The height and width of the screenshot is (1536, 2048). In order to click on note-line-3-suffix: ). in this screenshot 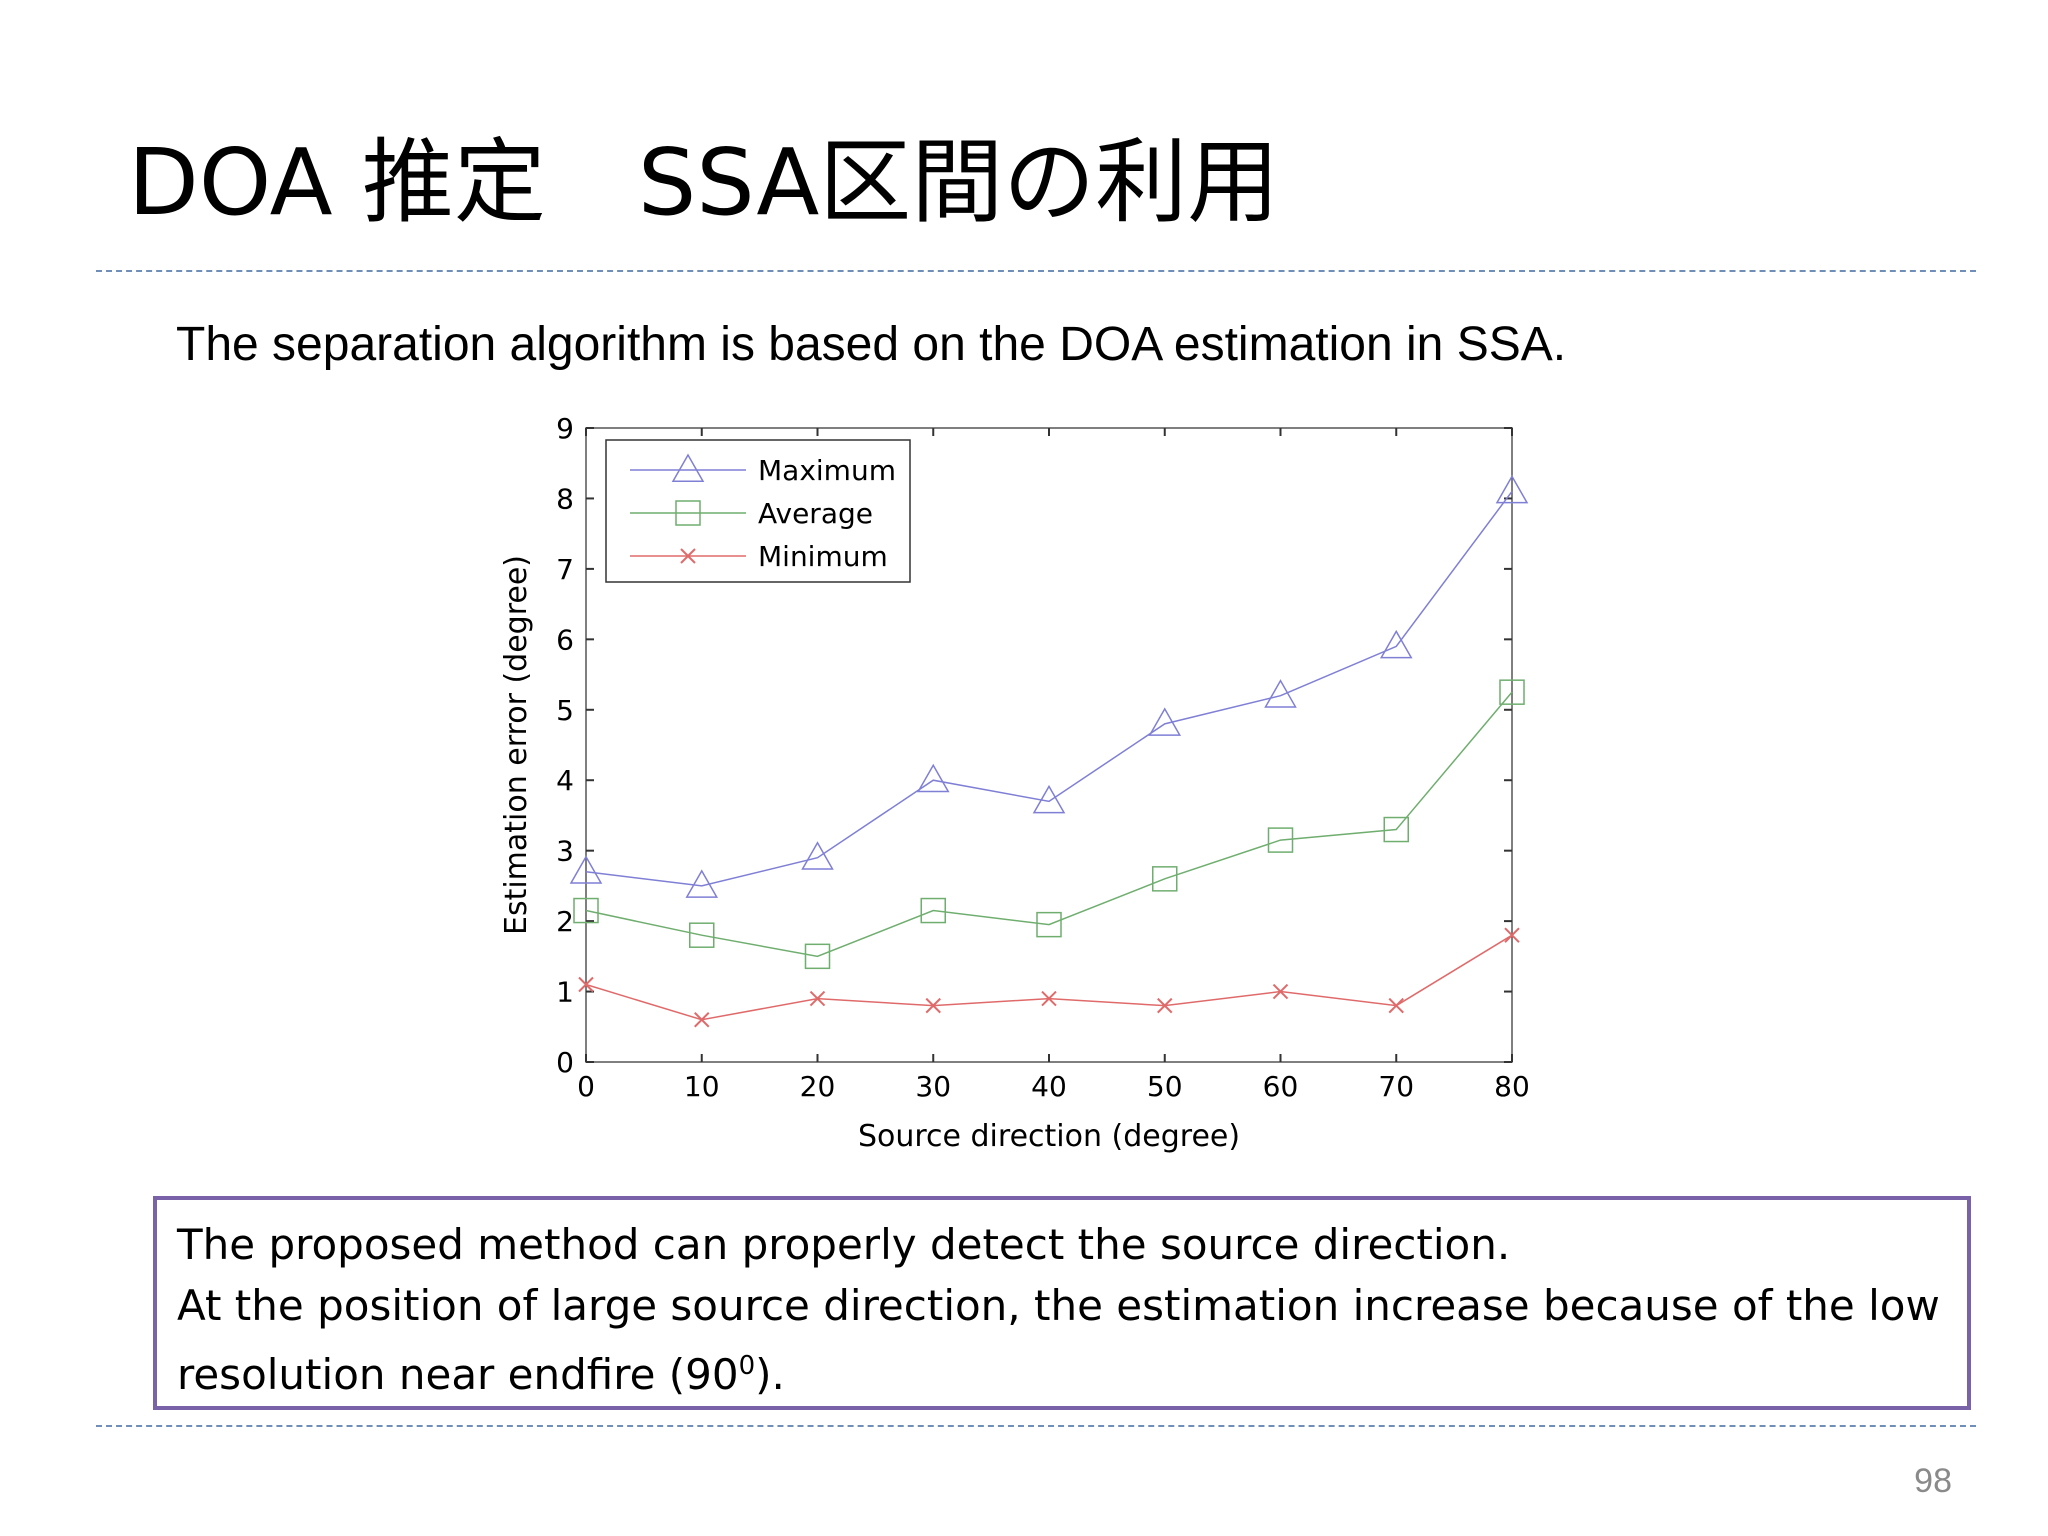, I will do `click(770, 1374)`.